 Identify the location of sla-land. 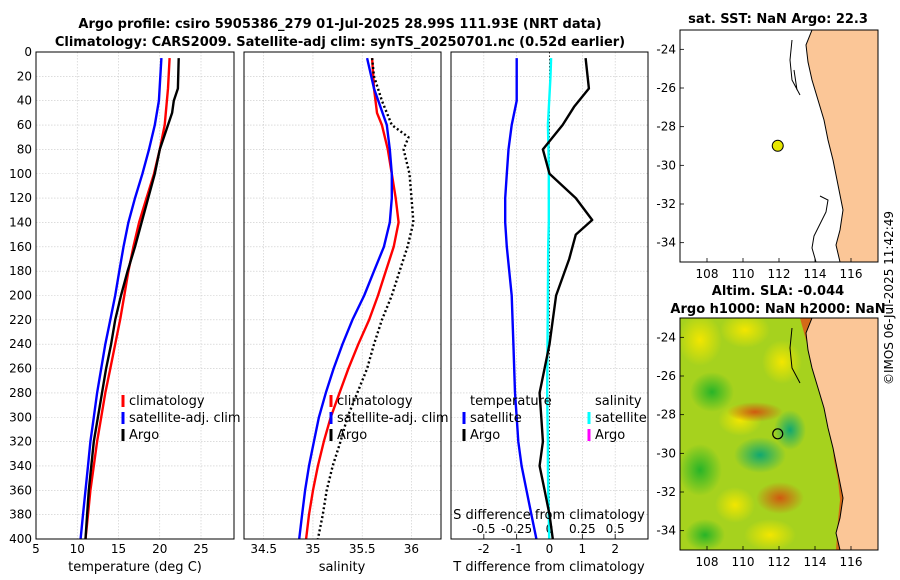
(841, 434).